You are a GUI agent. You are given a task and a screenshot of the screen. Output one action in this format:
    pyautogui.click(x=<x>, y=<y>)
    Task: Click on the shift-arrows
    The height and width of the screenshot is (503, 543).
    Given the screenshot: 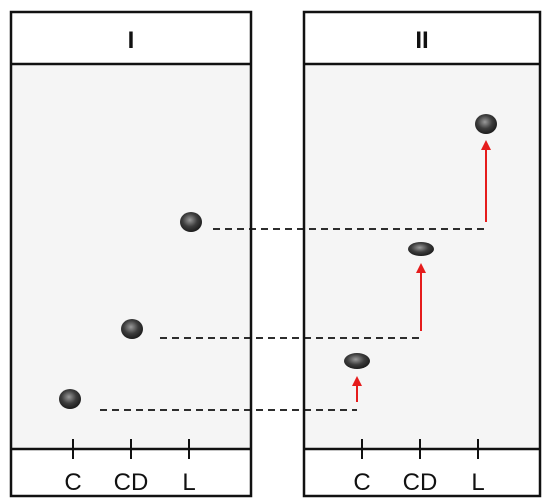 What is the action you would take?
    pyautogui.click(x=421, y=271)
    